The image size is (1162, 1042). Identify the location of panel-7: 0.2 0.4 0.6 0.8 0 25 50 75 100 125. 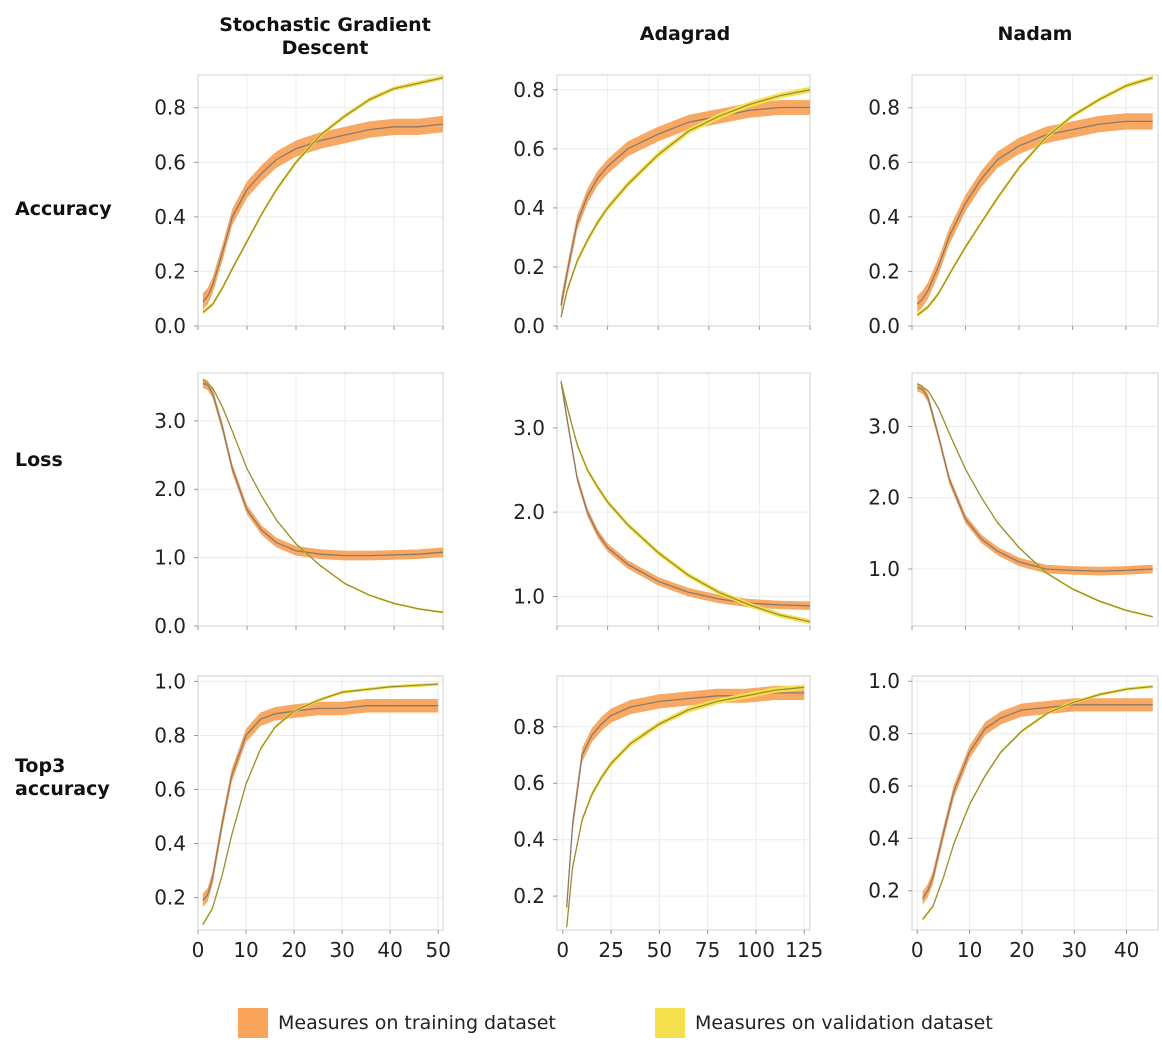
(668, 818).